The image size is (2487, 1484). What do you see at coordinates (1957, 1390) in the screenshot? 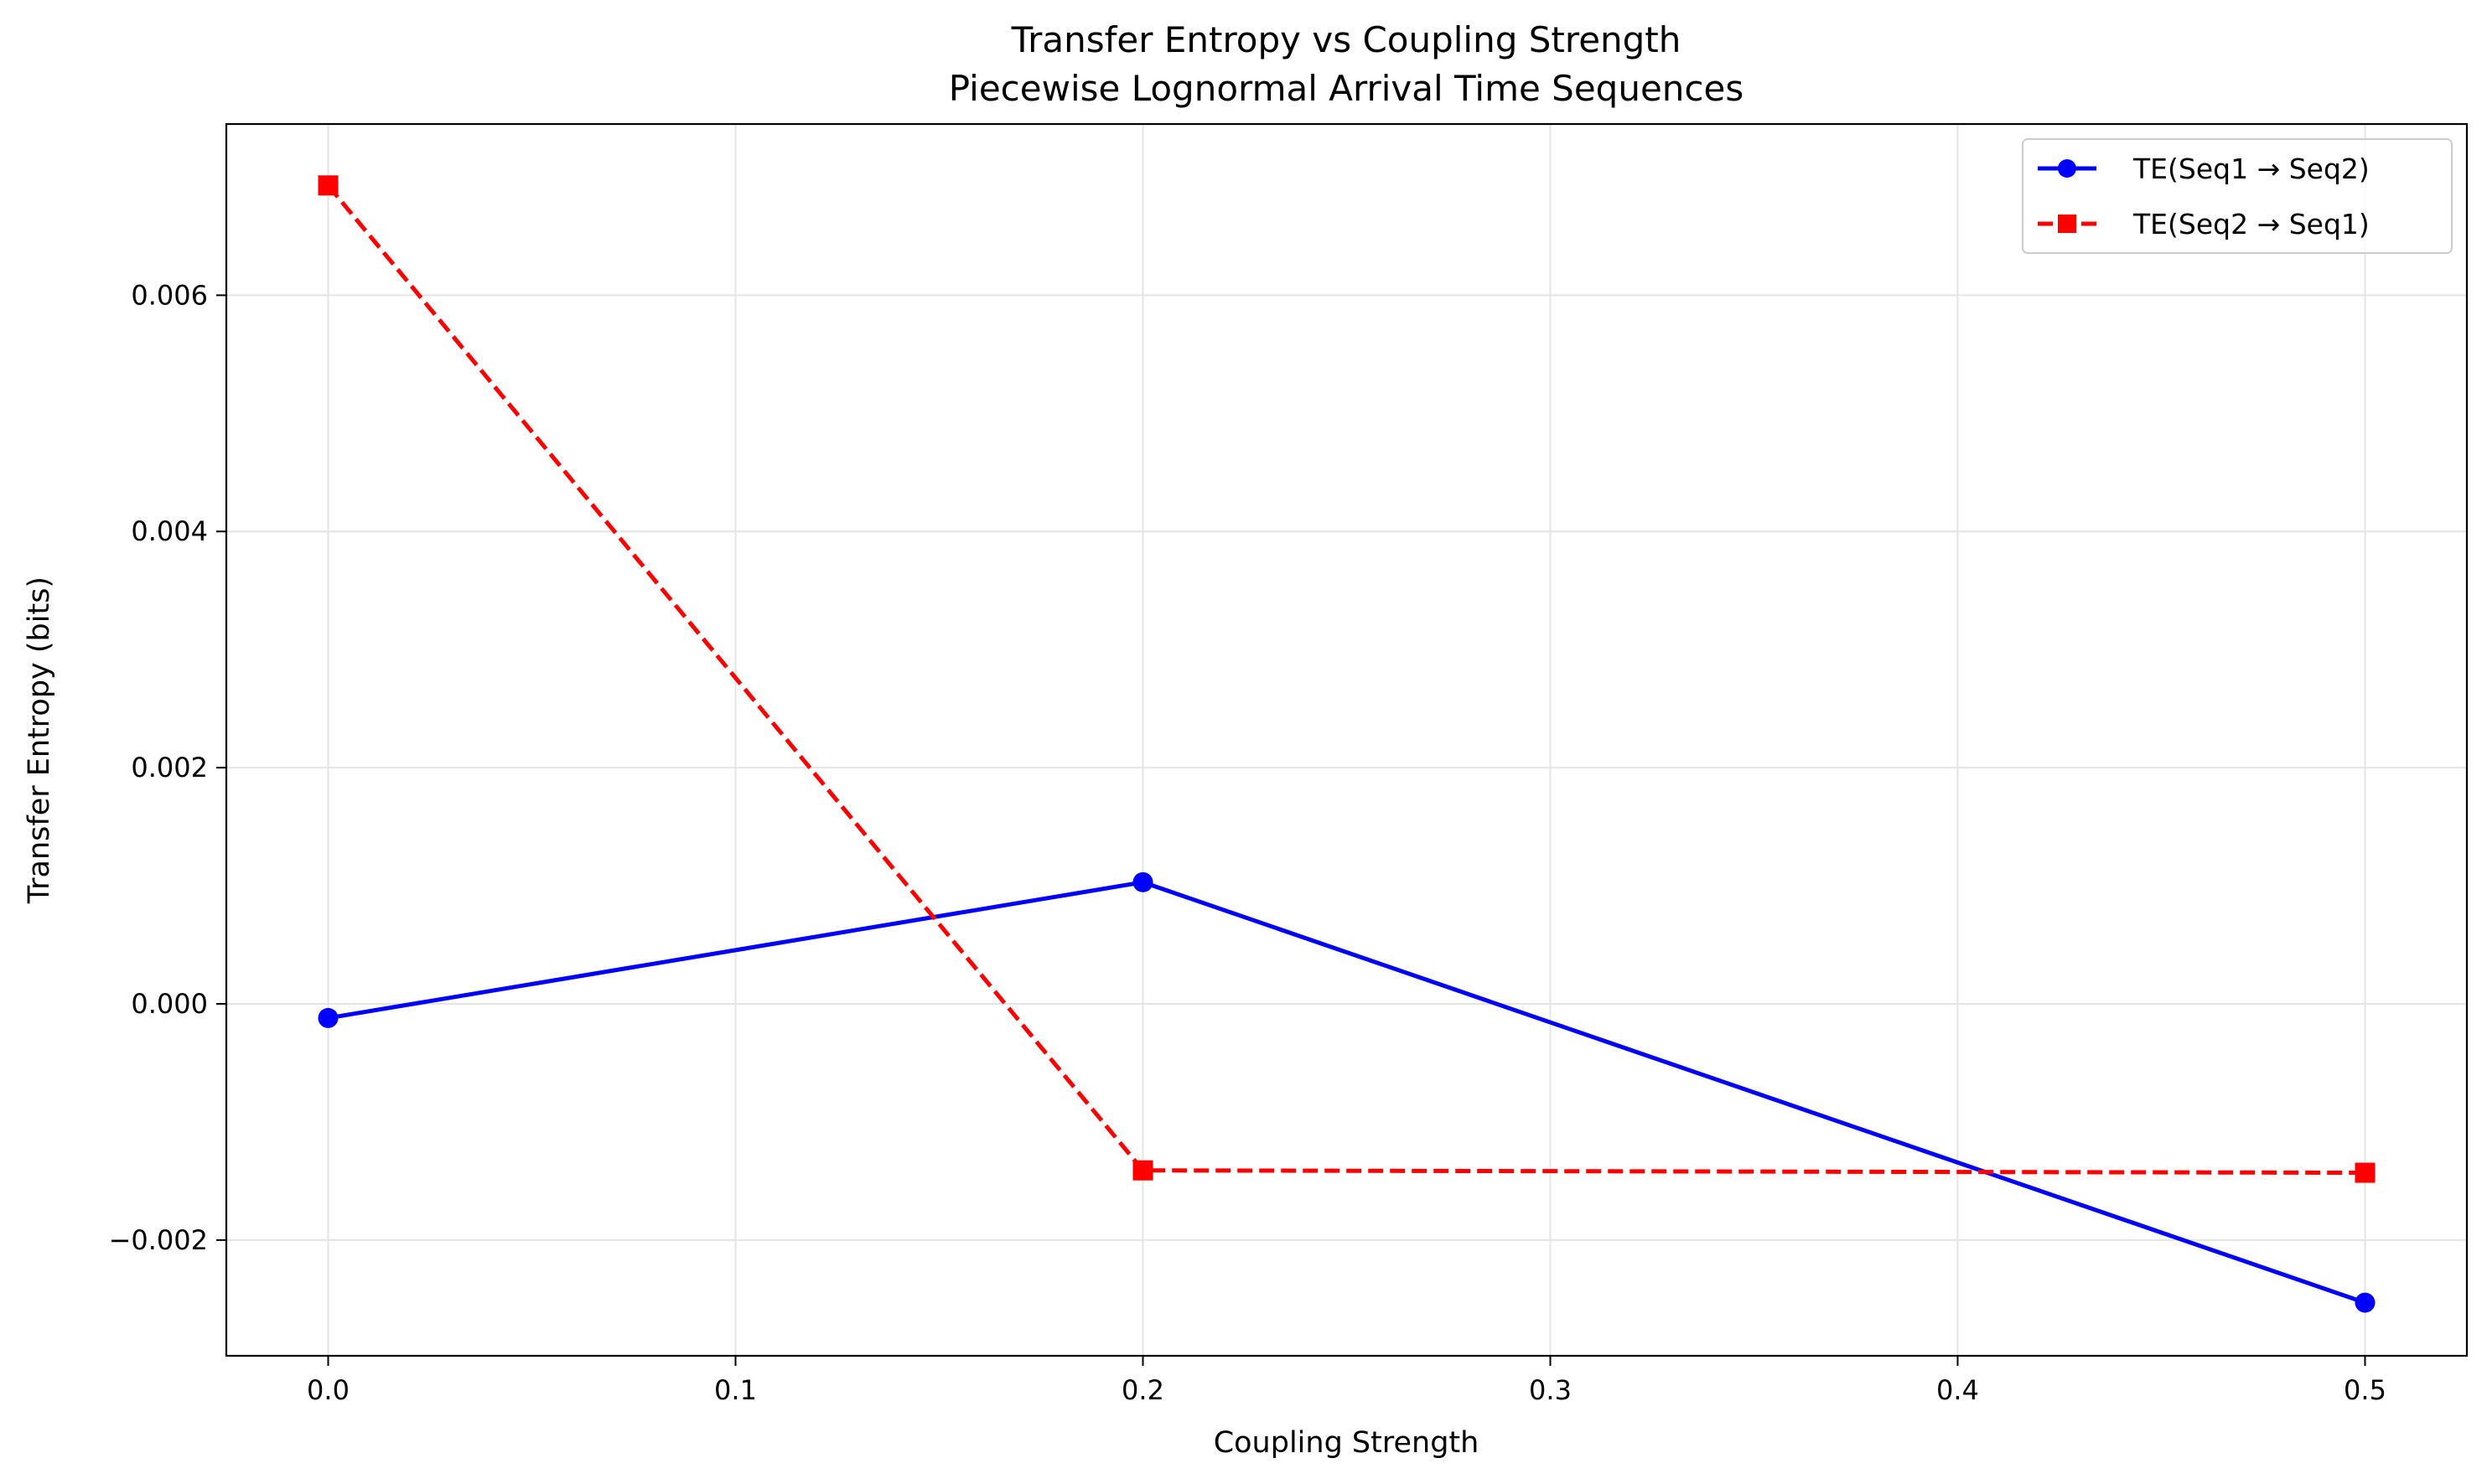
I see `x-tick-label: 0.4` at bounding box center [1957, 1390].